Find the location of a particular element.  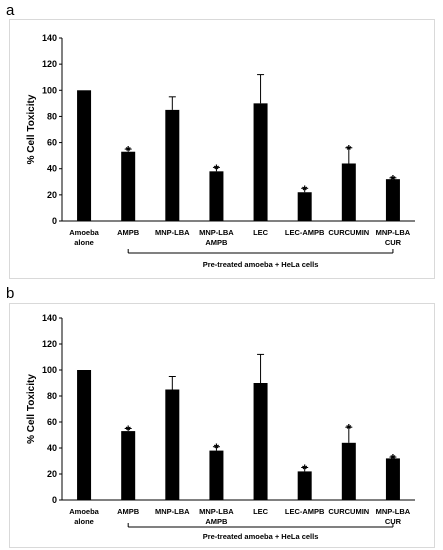

chart-a-y-tick-label: 60 is located at coordinates (52, 143).